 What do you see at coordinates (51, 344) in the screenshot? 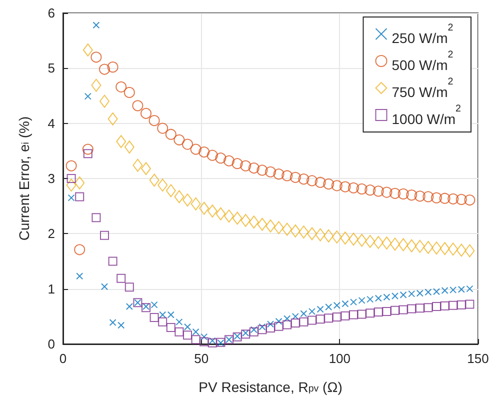
I see `y-tick-label: 0` at bounding box center [51, 344].